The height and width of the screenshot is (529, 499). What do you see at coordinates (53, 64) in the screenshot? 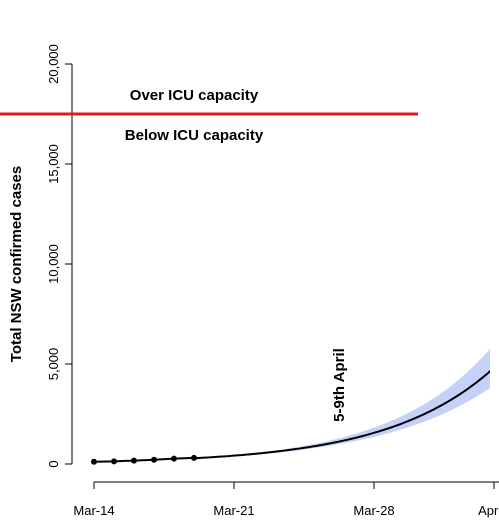
I see `y-tick-label: 20,000` at bounding box center [53, 64].